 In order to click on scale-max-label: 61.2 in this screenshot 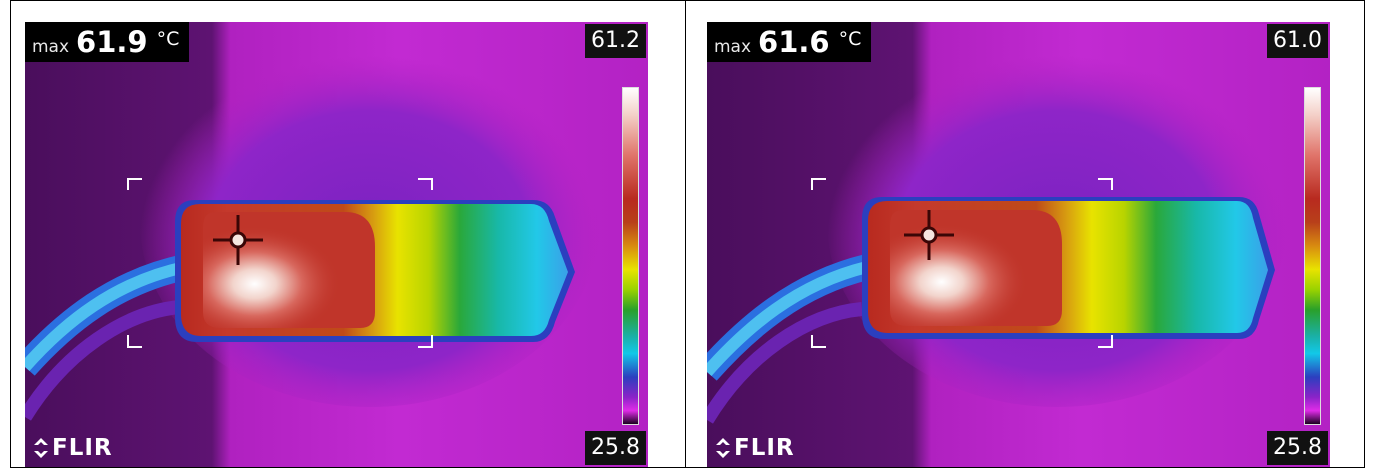, I will do `click(615, 41)`.